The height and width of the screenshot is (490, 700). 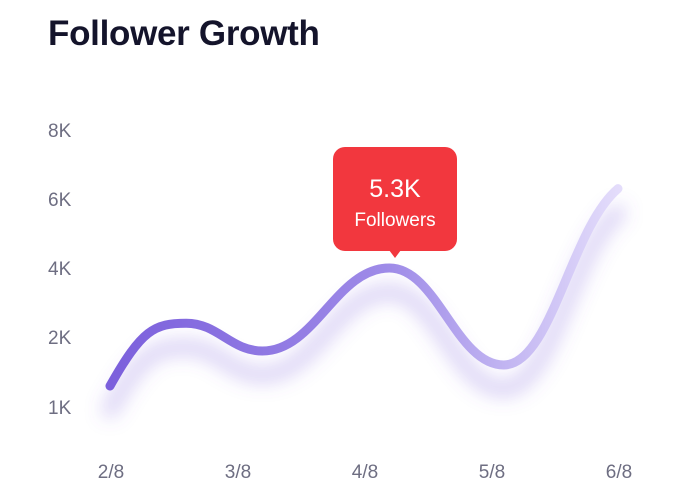 What do you see at coordinates (60, 200) in the screenshot?
I see `y-tick-label: 6K` at bounding box center [60, 200].